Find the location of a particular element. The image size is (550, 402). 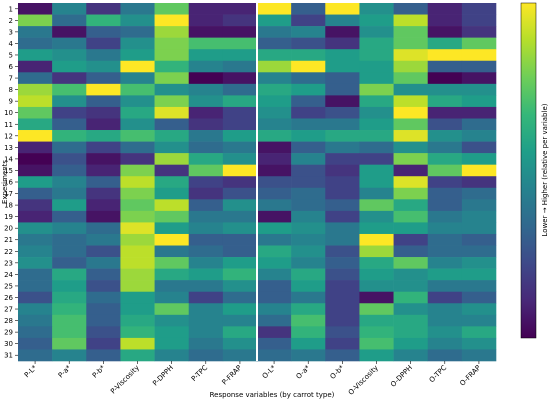

y-tick-label: 29 is located at coordinates (8, 333).